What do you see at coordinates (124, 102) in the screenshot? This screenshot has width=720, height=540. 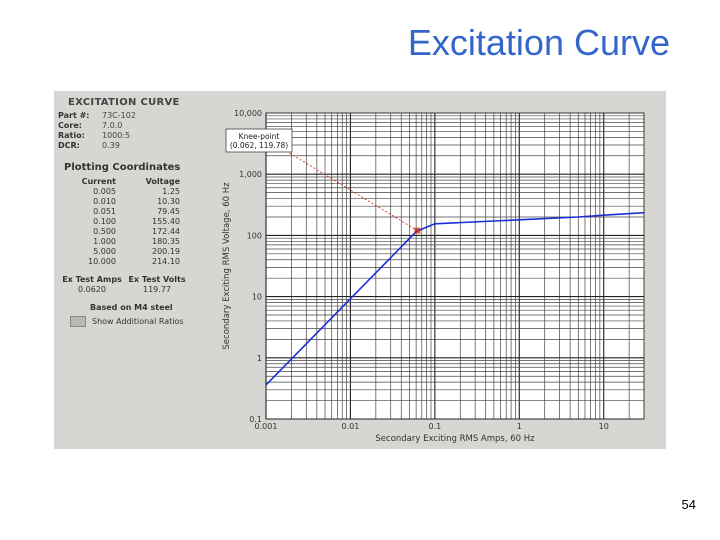 I see `panel-title: EXCITATION CURVE` at bounding box center [124, 102].